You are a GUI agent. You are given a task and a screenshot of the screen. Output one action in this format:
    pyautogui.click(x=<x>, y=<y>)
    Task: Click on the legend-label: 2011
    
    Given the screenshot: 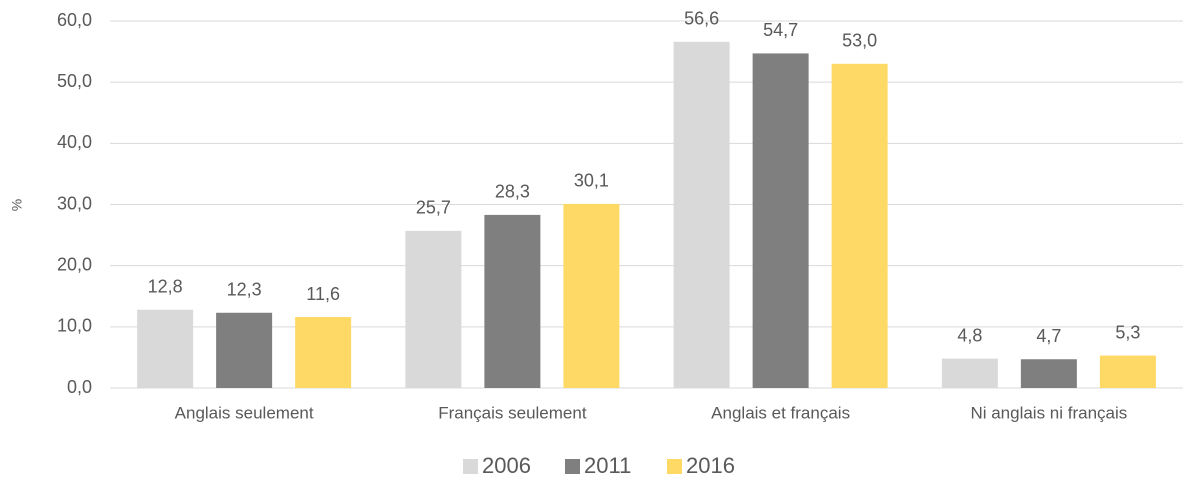 What is the action you would take?
    pyautogui.click(x=607, y=465)
    